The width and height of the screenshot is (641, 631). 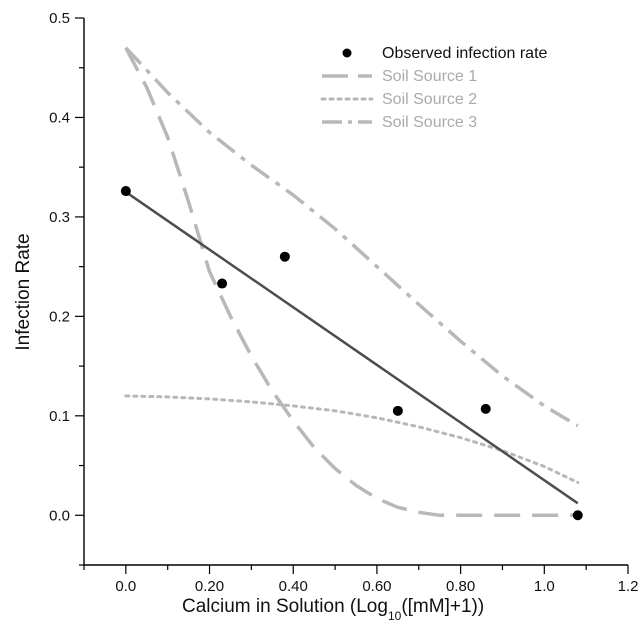 I want to click on y-tick-label: 0.0, so click(x=59, y=515).